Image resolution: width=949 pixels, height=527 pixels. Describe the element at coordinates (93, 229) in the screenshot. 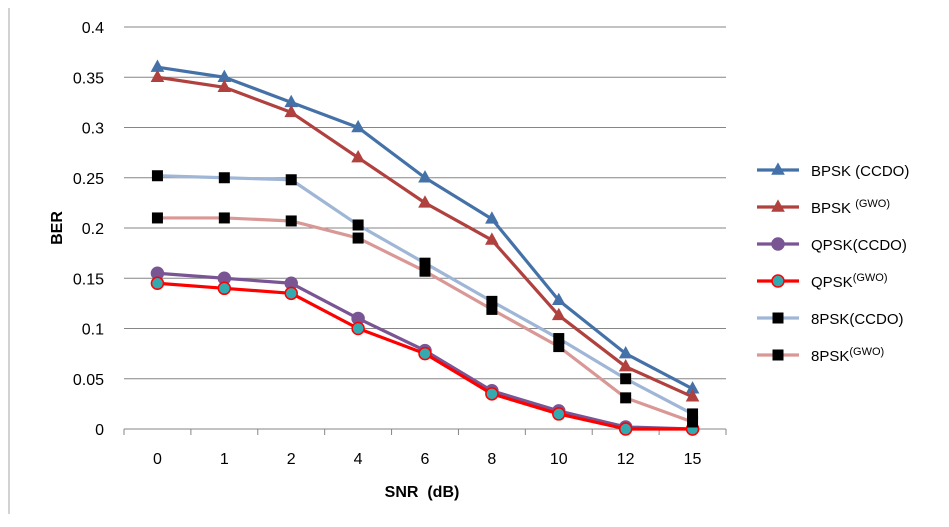

I see `y-tick-label-4: 0.2` at that location.